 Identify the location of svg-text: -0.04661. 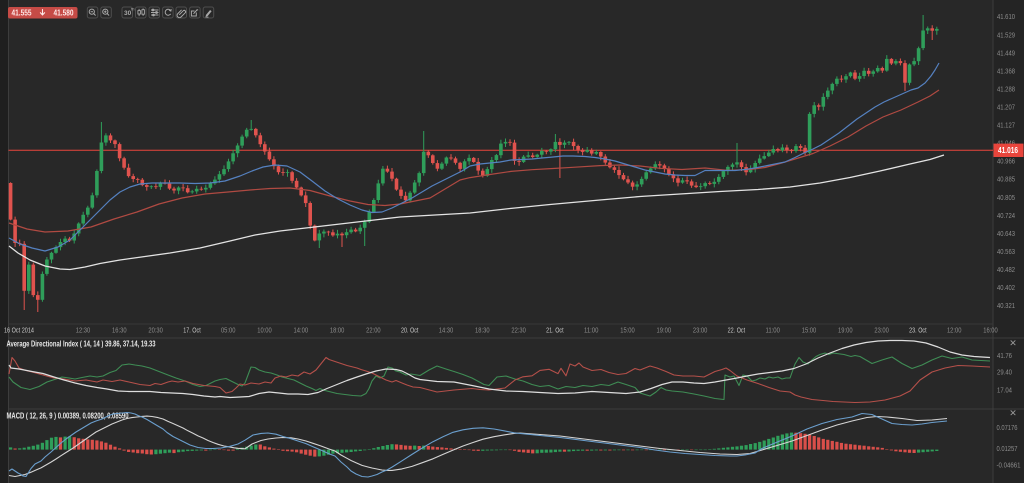
(1009, 465).